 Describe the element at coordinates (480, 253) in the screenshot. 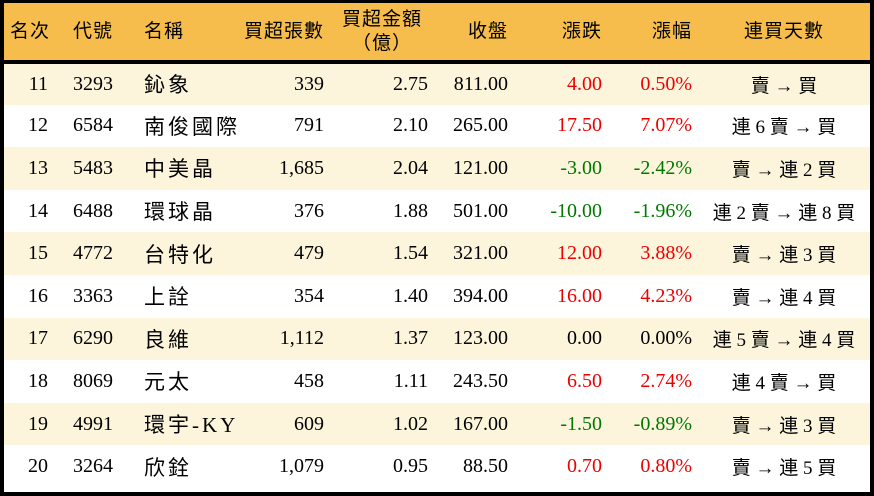

I see `cell-close: 321.00` at that location.